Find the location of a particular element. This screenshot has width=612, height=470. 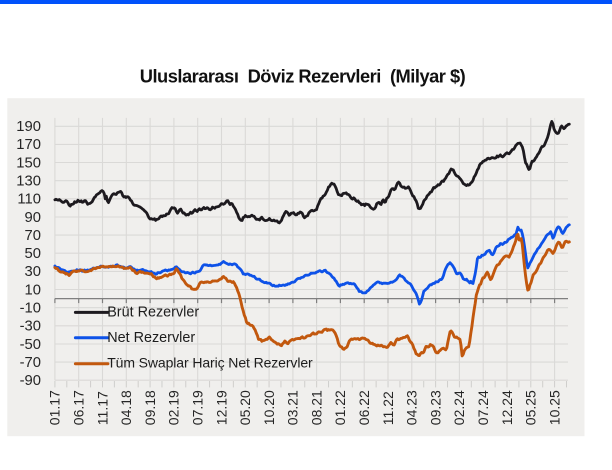

svg-text: 01.22 is located at coordinates (340, 407).